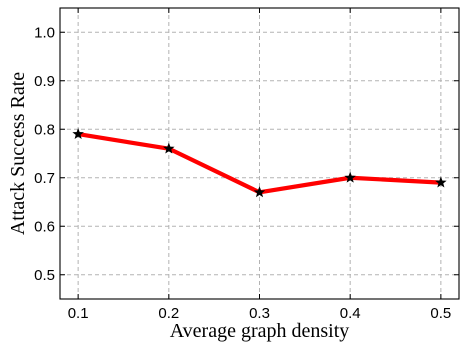 The image size is (461, 342). What do you see at coordinates (78, 313) in the screenshot?
I see `x-tick-label: 0.1` at bounding box center [78, 313].